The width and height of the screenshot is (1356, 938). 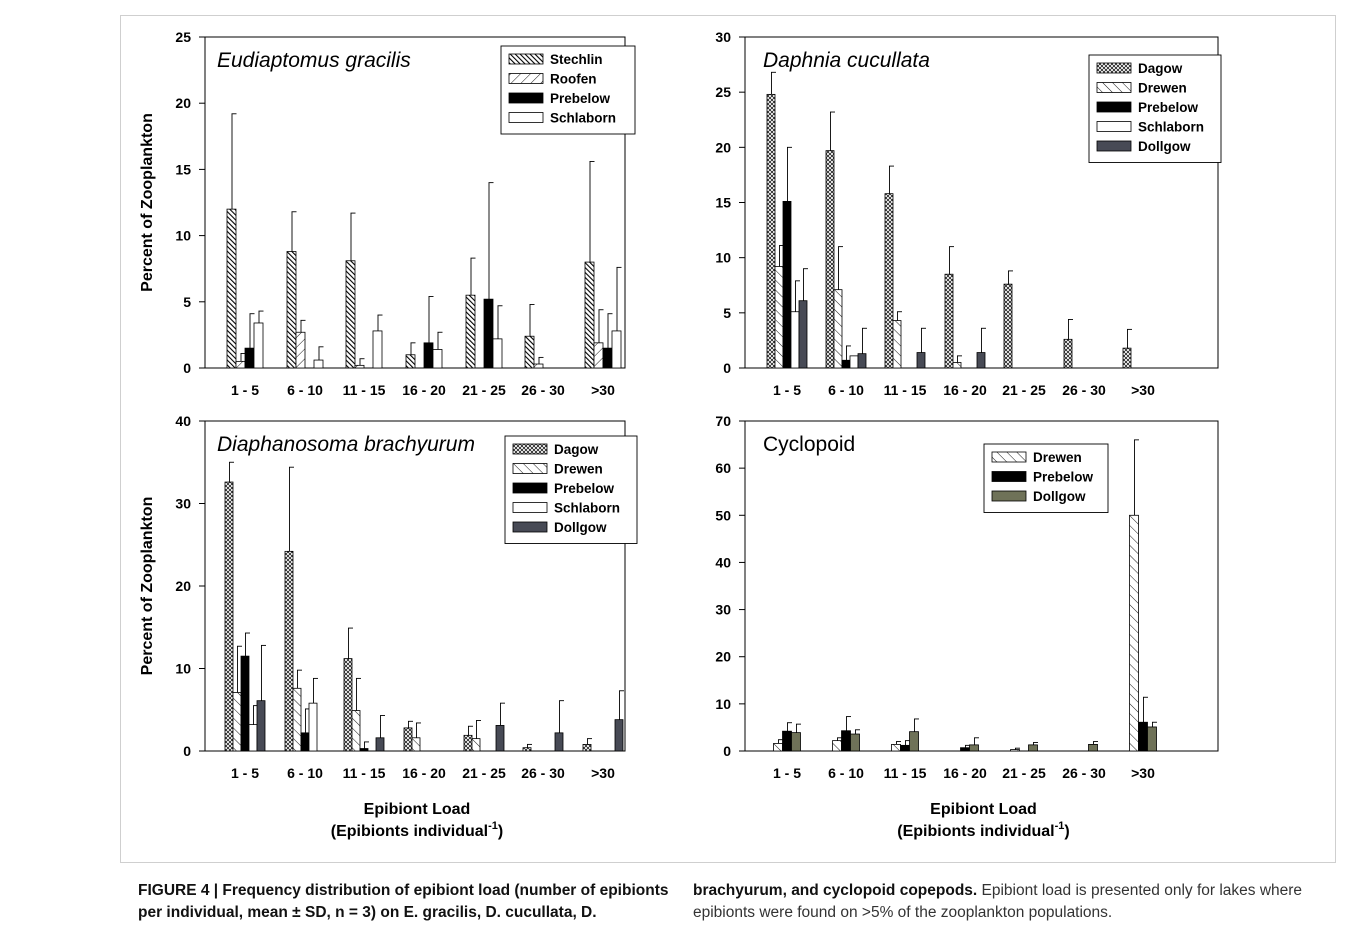 I want to click on x-axis-sublabel: (Epibionts individual-1), so click(x=983, y=830).